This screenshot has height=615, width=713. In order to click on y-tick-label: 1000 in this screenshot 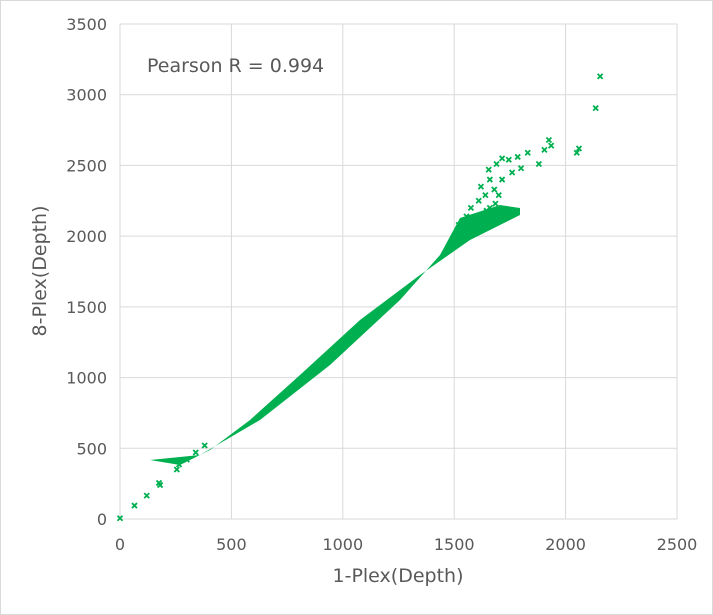, I will do `click(86, 378)`.